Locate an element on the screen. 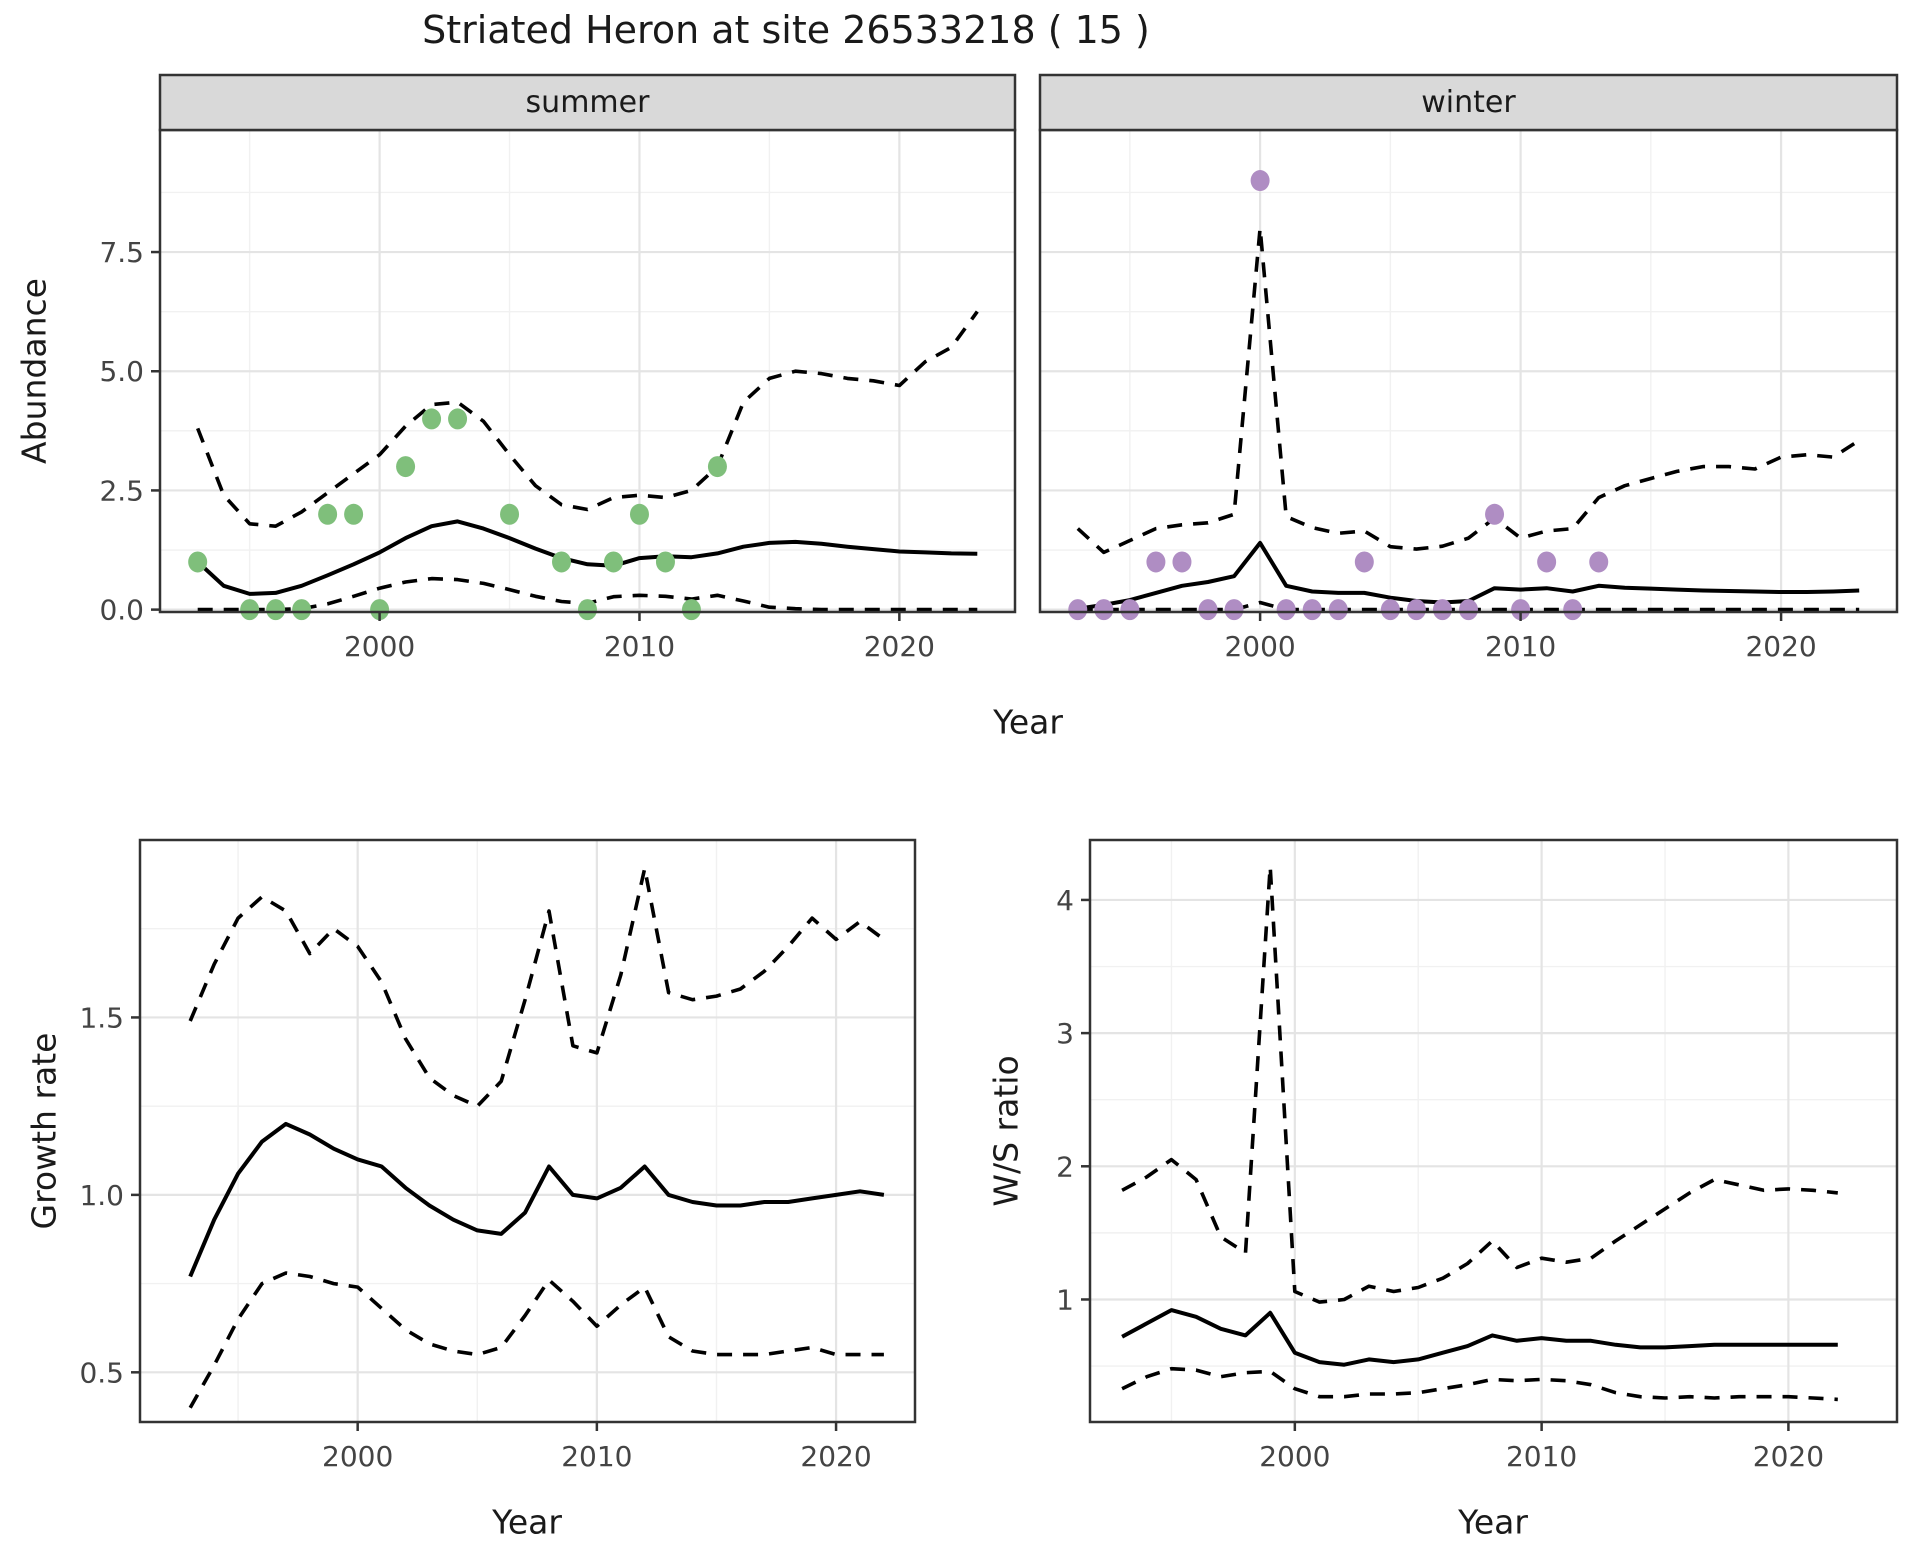 The image size is (1920, 1560). axis-abundance-winter: 2000 2010 2020 is located at coordinates (1520, 637).